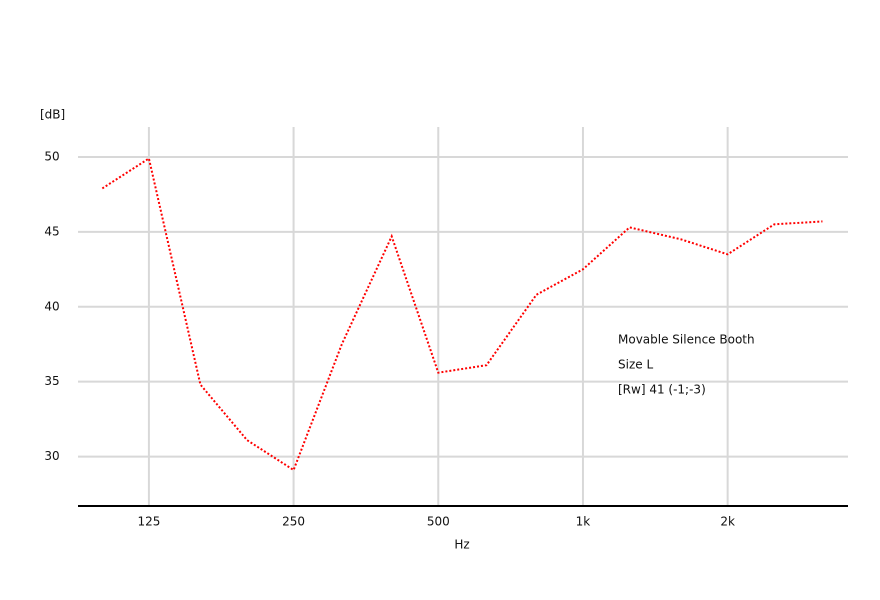  What do you see at coordinates (438, 522) in the screenshot?
I see `x-tick-label: 500` at bounding box center [438, 522].